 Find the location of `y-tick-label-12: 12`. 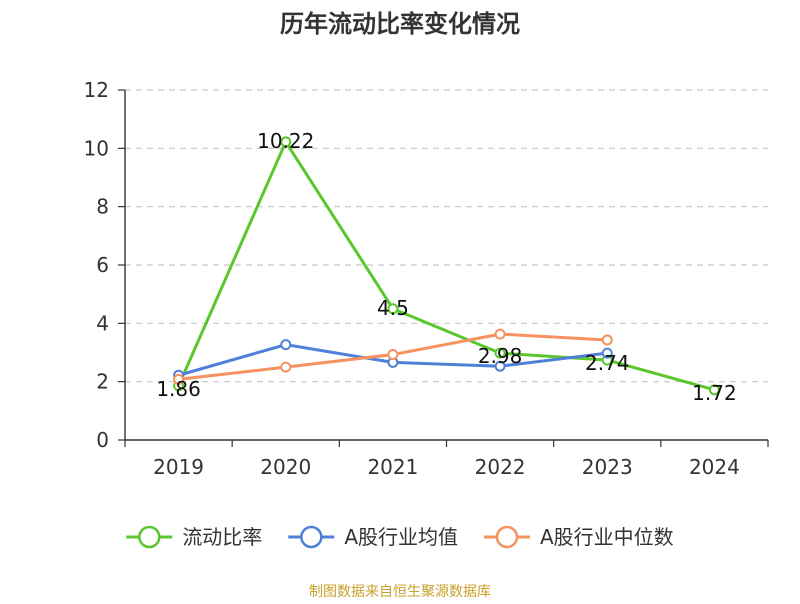

y-tick-label-12: 12 is located at coordinates (96, 90).